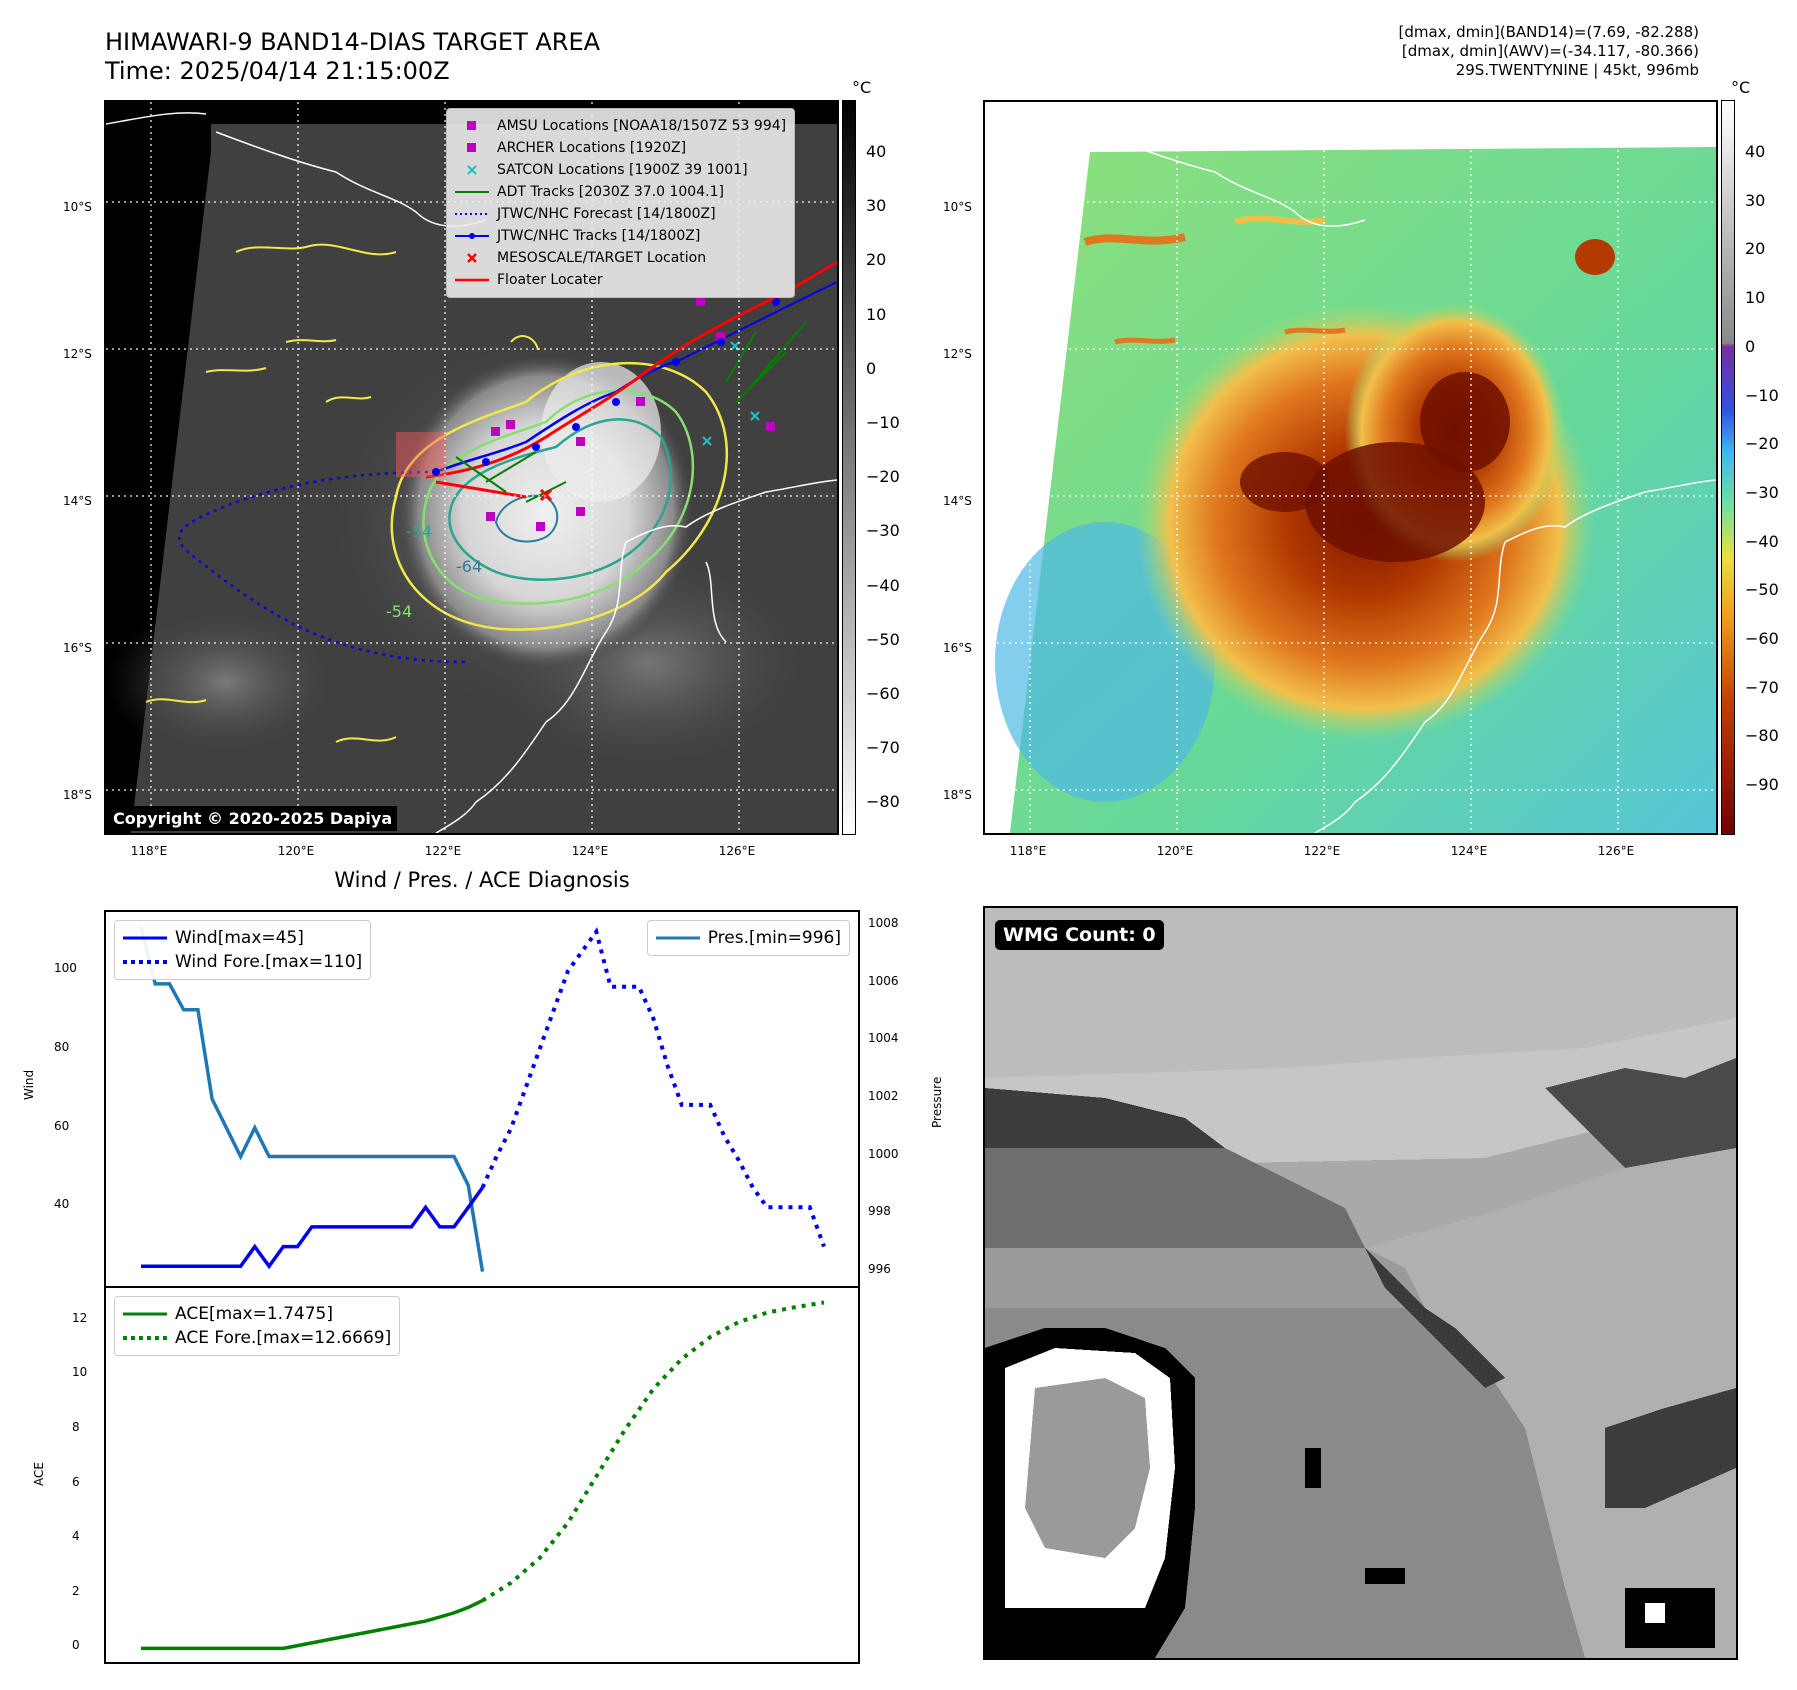 The height and width of the screenshot is (1690, 1797). What do you see at coordinates (883, 1038) in the screenshot?
I see `pressure-tick-label: 1004` at bounding box center [883, 1038].